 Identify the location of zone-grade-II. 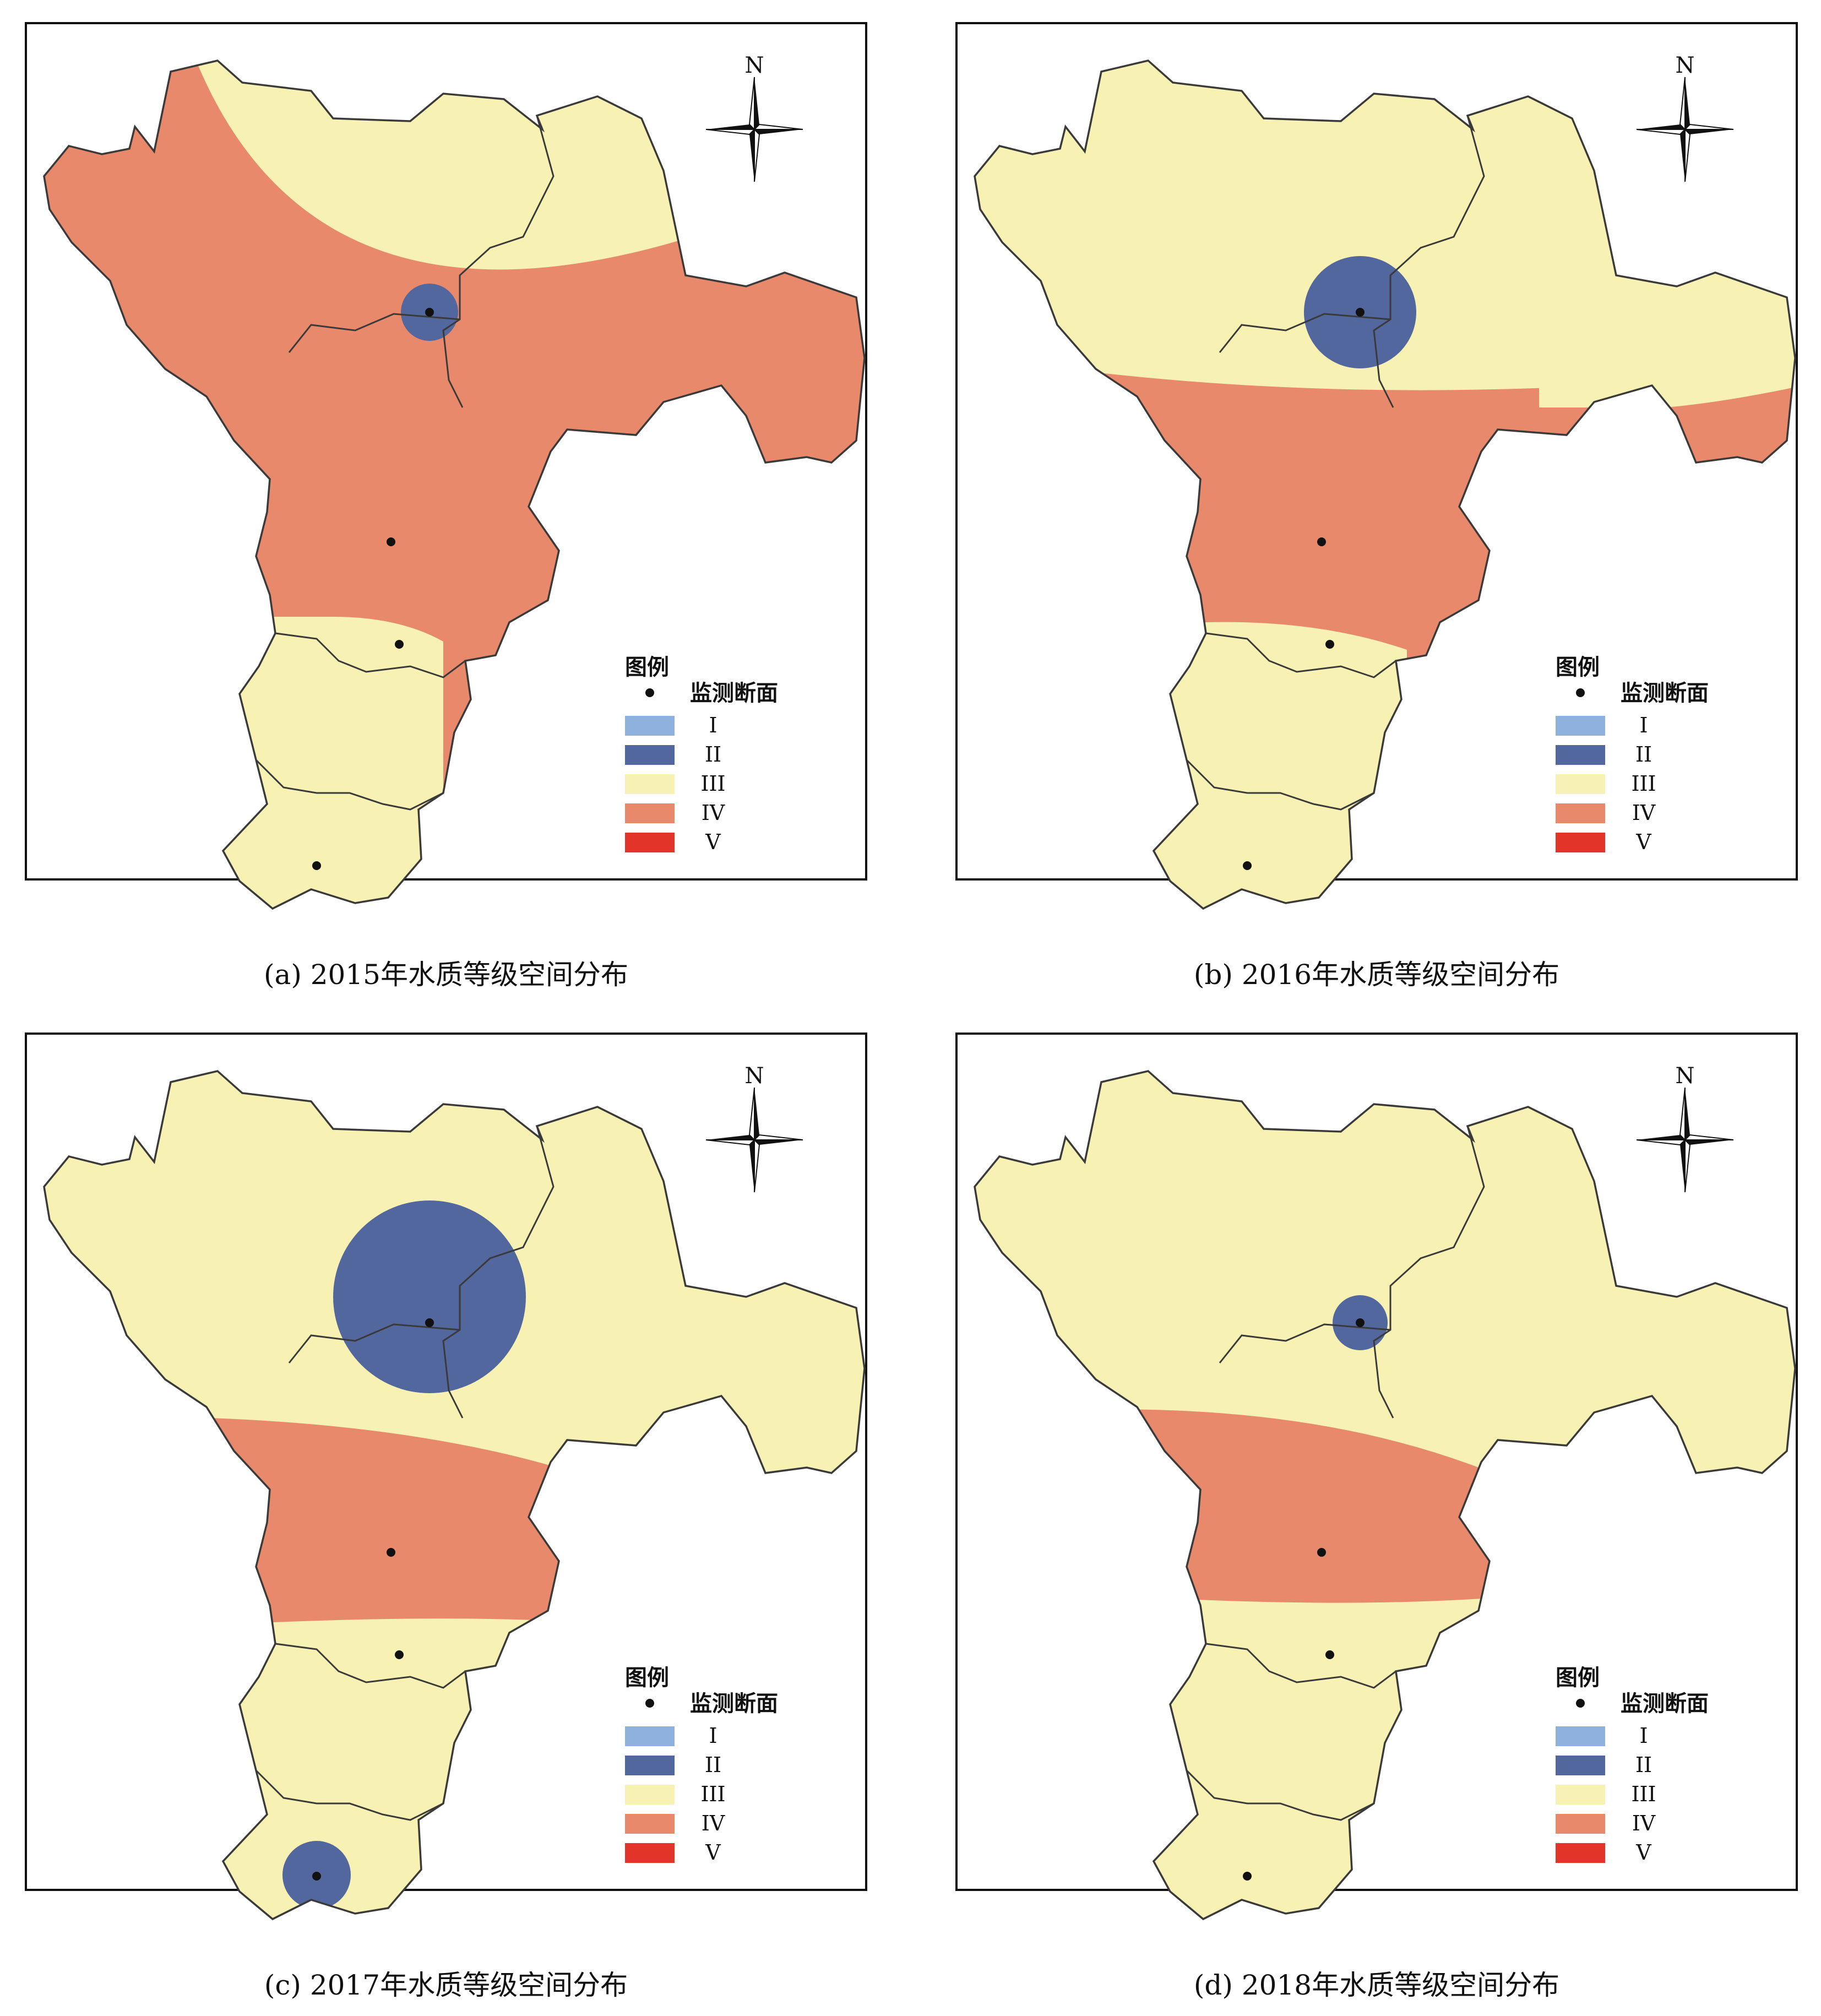
(430, 1296).